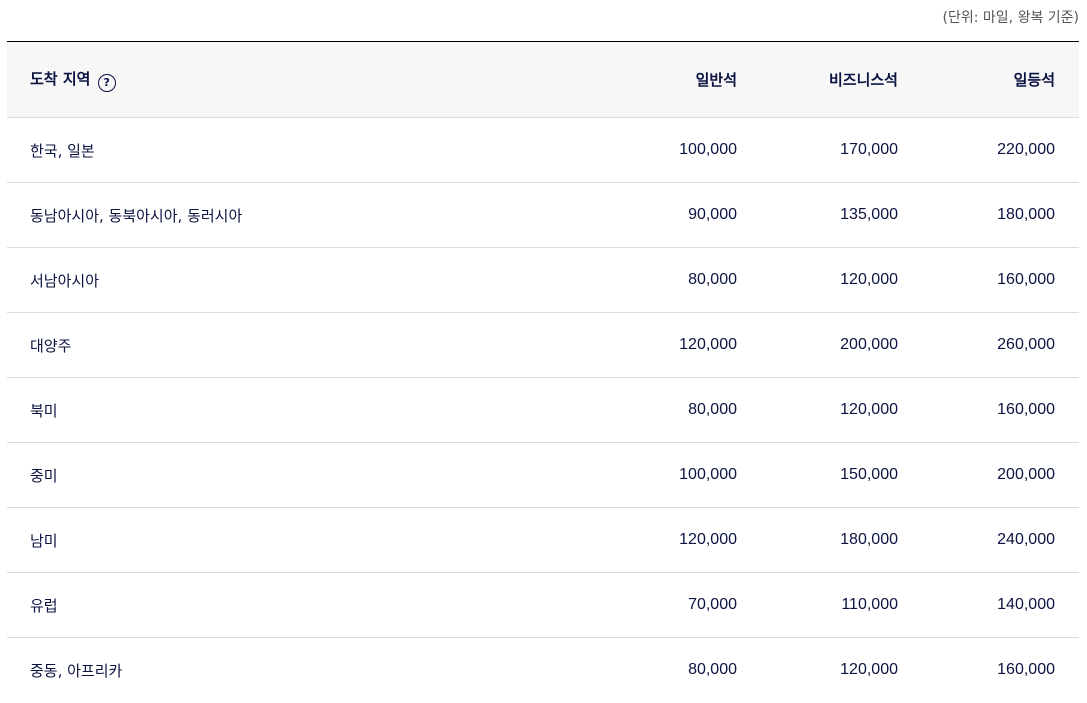 The image size is (1087, 703). I want to click on business-miles-cell: 200,000, so click(817, 345).